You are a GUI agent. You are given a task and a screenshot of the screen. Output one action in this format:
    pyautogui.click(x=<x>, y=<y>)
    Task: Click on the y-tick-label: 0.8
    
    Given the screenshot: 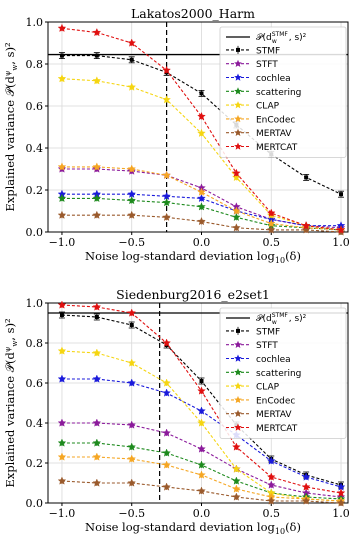 What is the action you would take?
    pyautogui.click(x=35, y=343)
    